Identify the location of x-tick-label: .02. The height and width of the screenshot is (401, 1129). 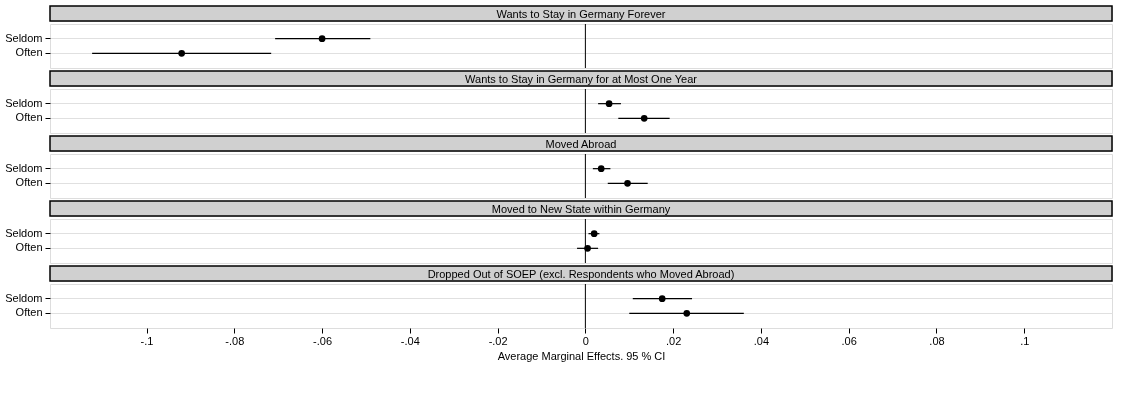
(674, 340).